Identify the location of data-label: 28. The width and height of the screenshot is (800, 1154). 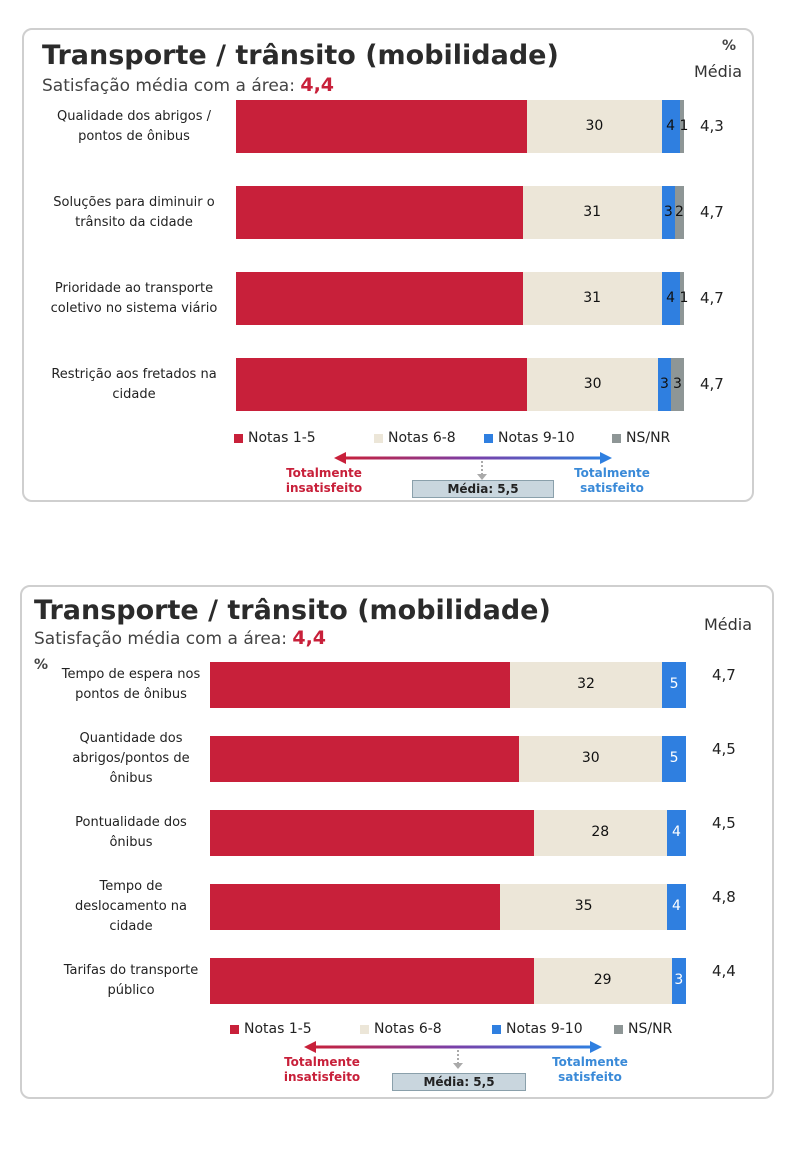
(600, 832).